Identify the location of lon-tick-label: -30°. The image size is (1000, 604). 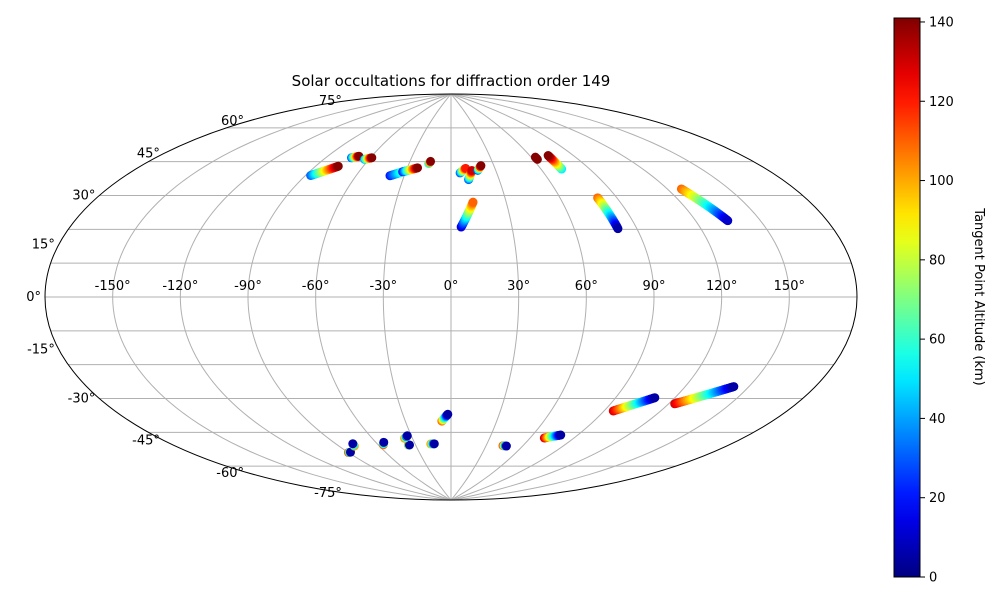
(383, 286).